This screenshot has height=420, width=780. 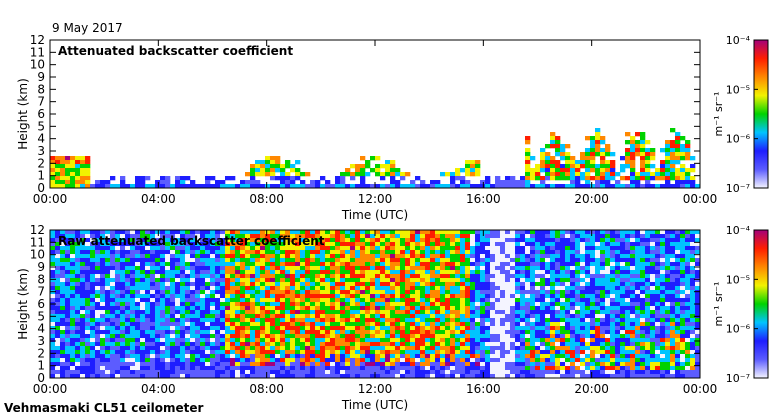 I want to click on colorbar-1: 10⁻⁴ 10⁻⁵ 10⁻⁶ 10⁻⁷ m⁻¹ sr⁻¹, so click(x=740, y=114).